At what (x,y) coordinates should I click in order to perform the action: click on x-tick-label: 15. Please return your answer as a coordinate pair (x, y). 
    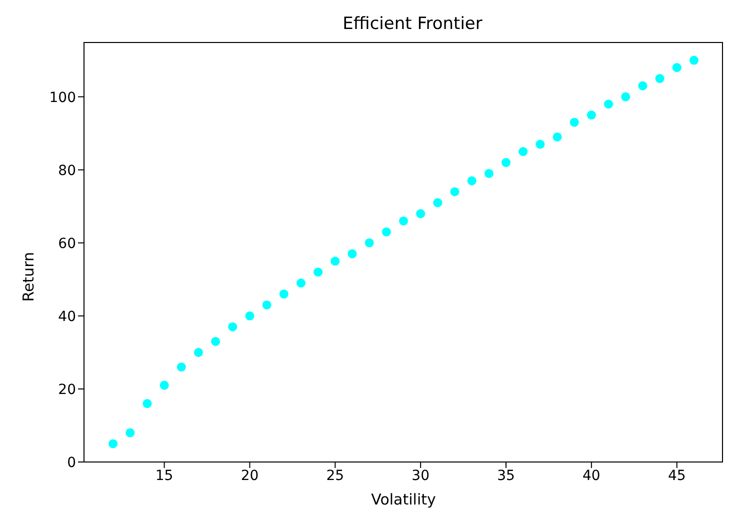
    Looking at the image, I should click on (164, 476).